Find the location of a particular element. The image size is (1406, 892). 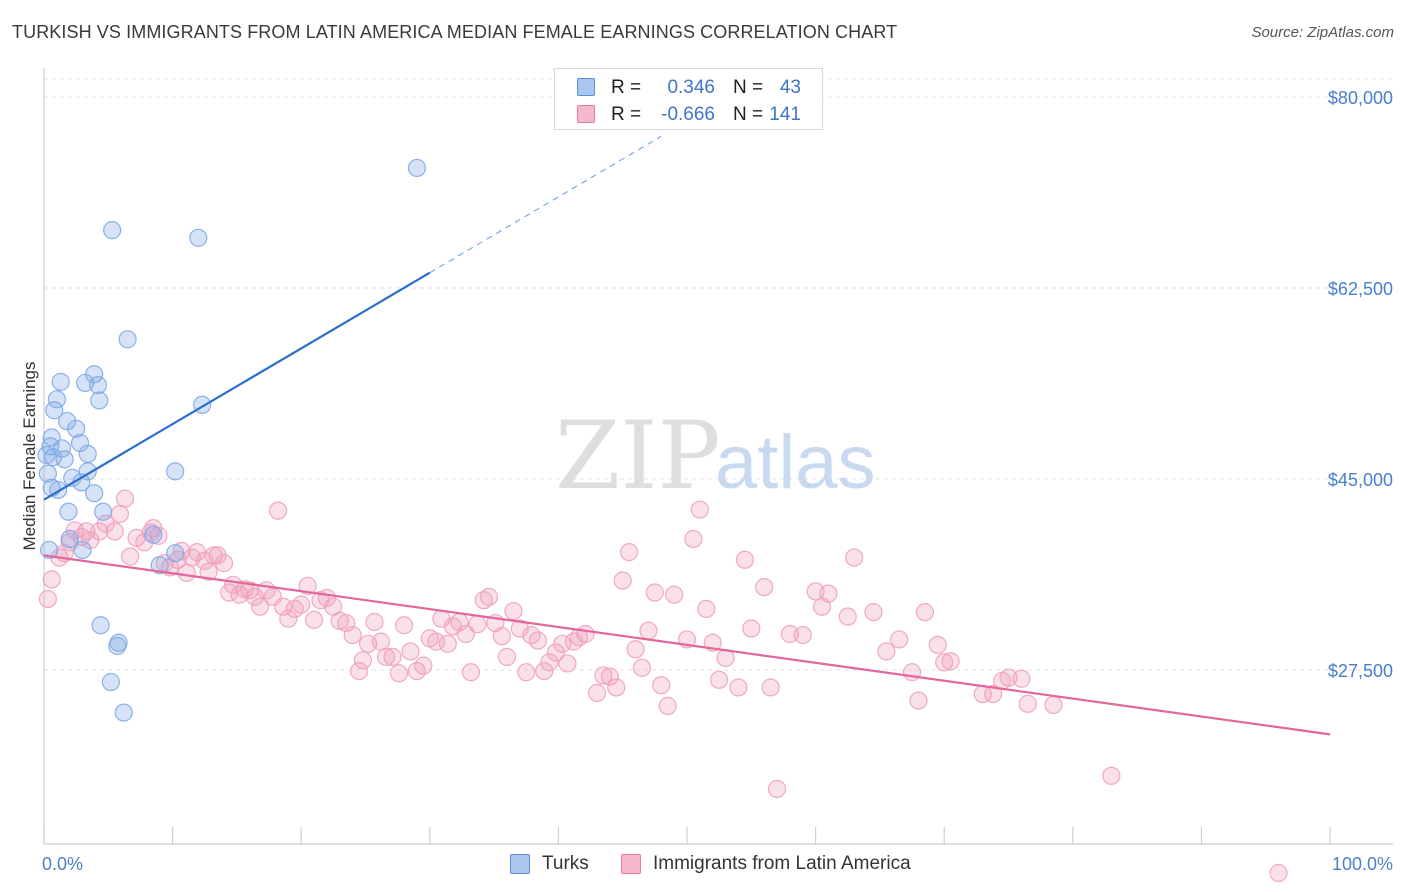

series-legend: Turks Immigrants from Latin America is located at coordinates (703, 865).